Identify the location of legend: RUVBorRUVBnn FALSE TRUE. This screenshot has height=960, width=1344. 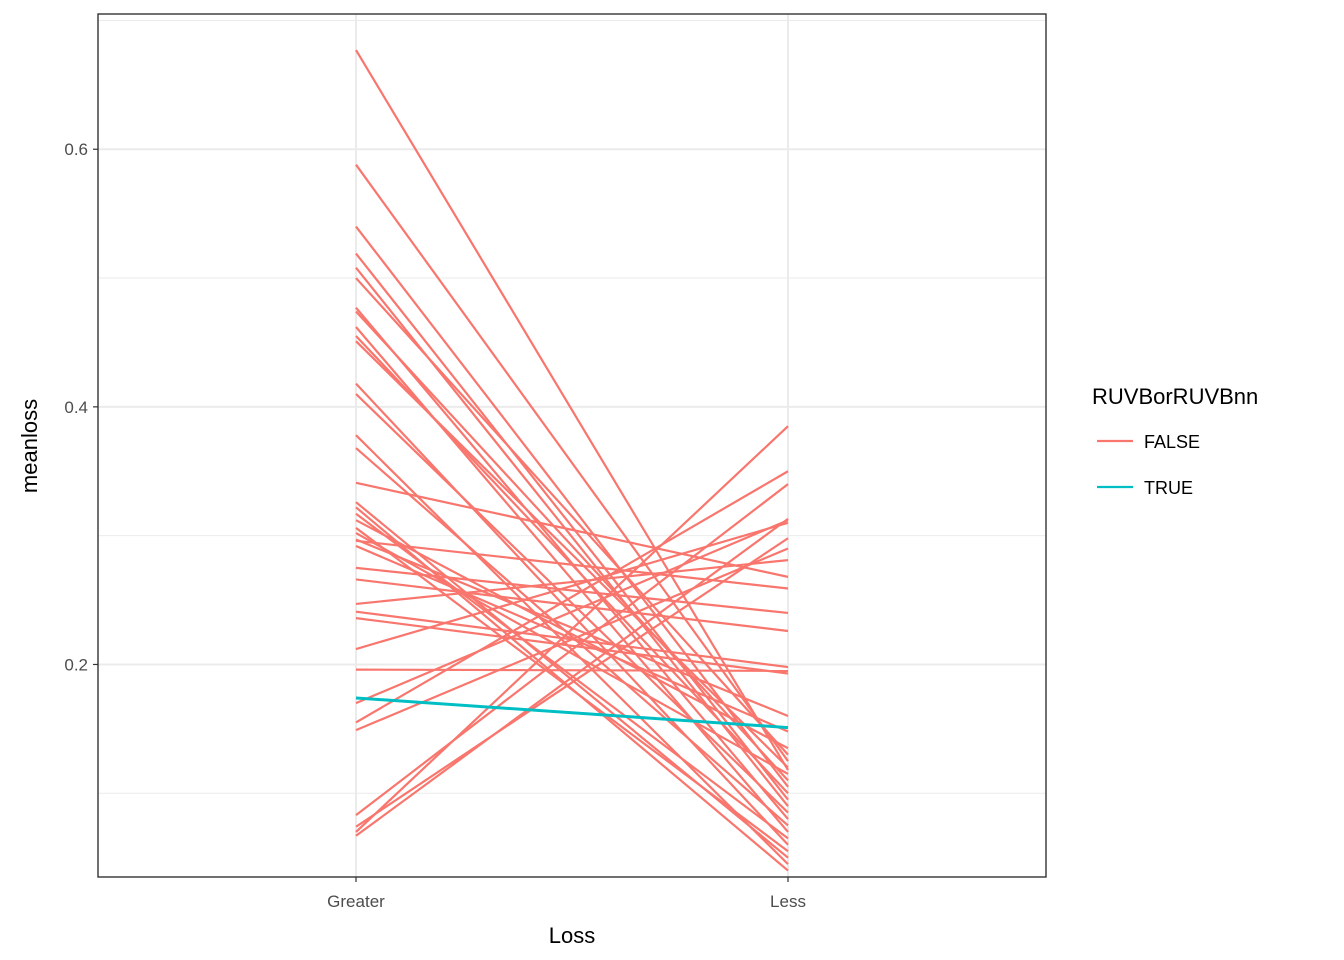
(1175, 441).